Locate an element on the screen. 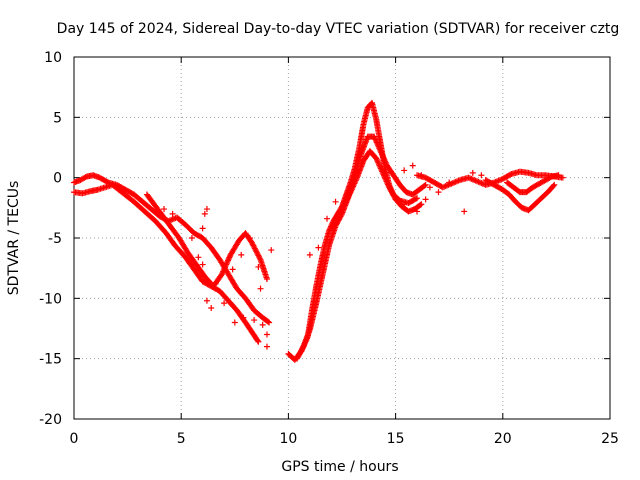 This screenshot has width=640, height=480. y-tick-label: -5 is located at coordinates (55, 239).